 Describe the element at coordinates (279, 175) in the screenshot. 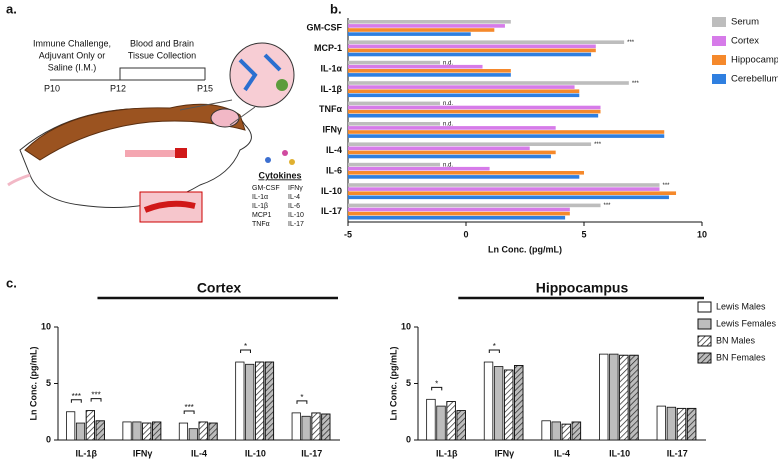

I see `cytokines-title: Cytokines` at that location.